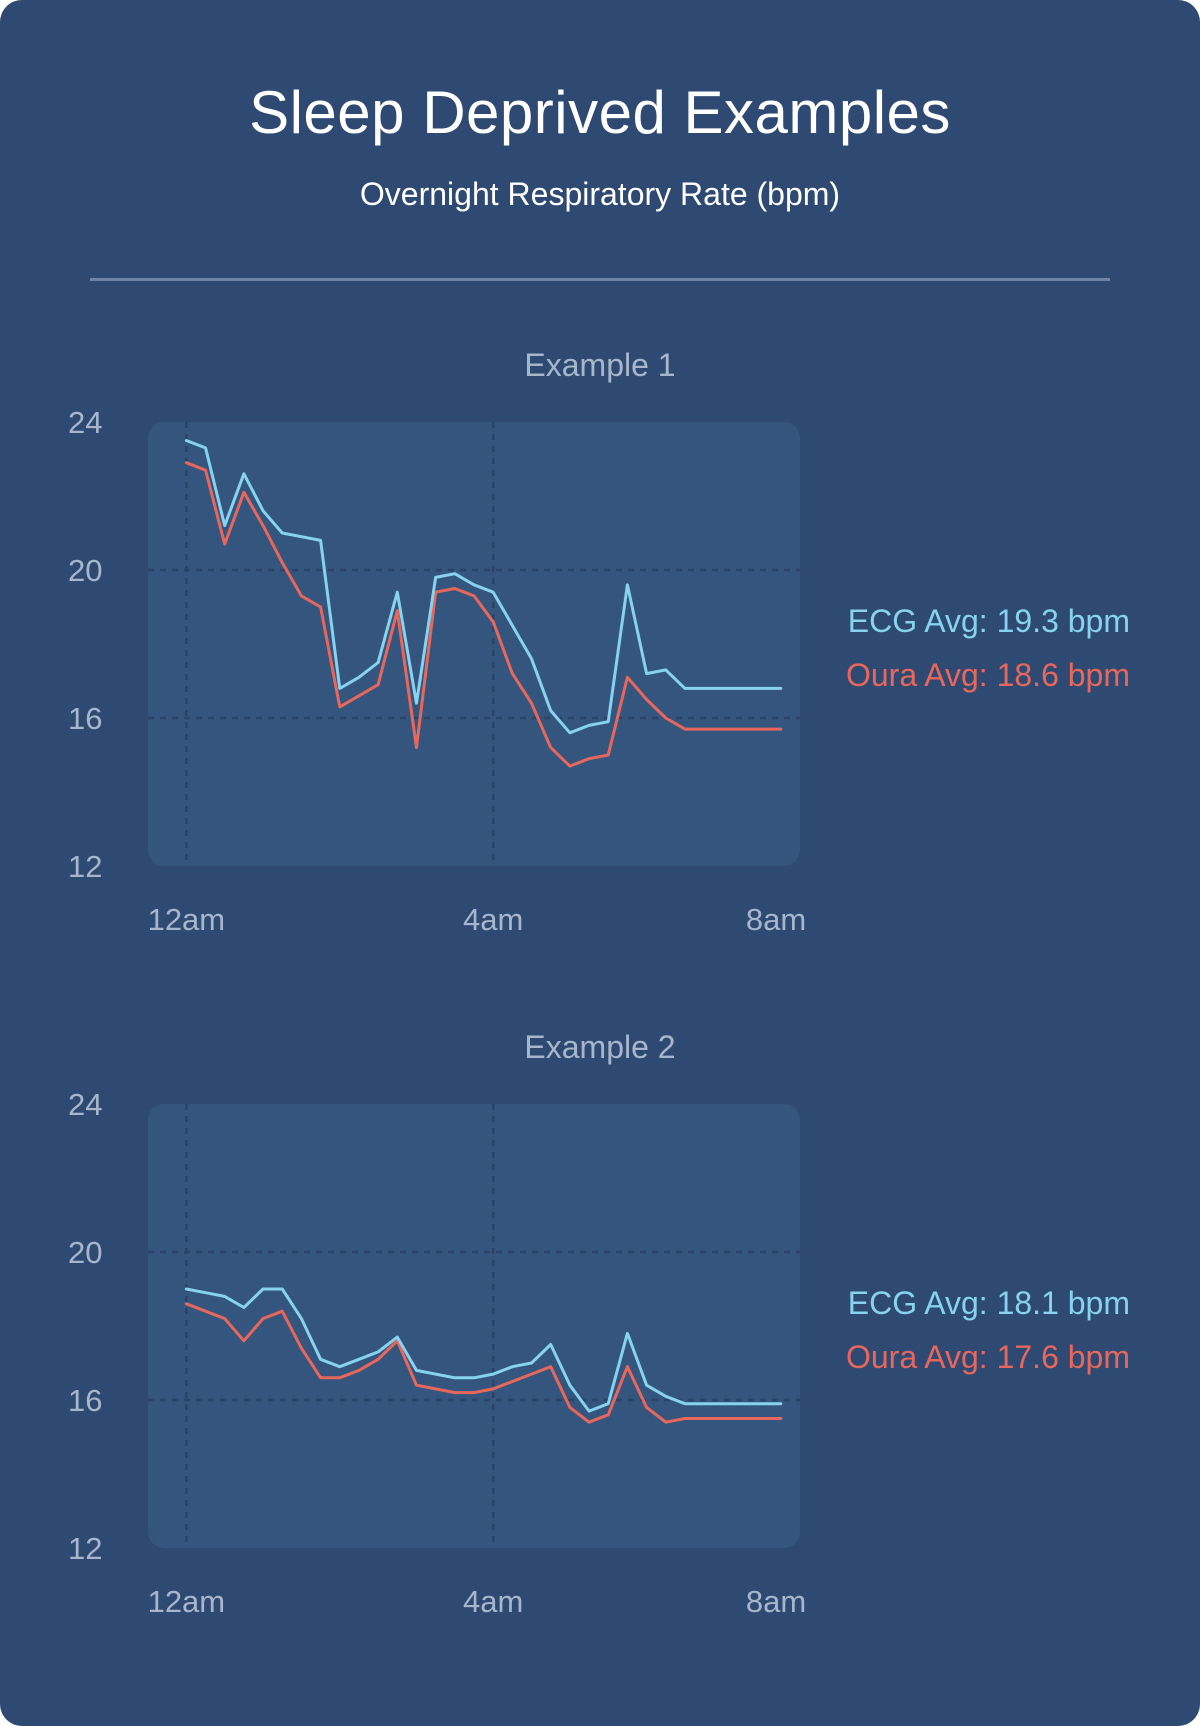  Describe the element at coordinates (600, 194) in the screenshot. I see `page-subtitle: Overnight Respiratory Rate (bpm)` at that location.